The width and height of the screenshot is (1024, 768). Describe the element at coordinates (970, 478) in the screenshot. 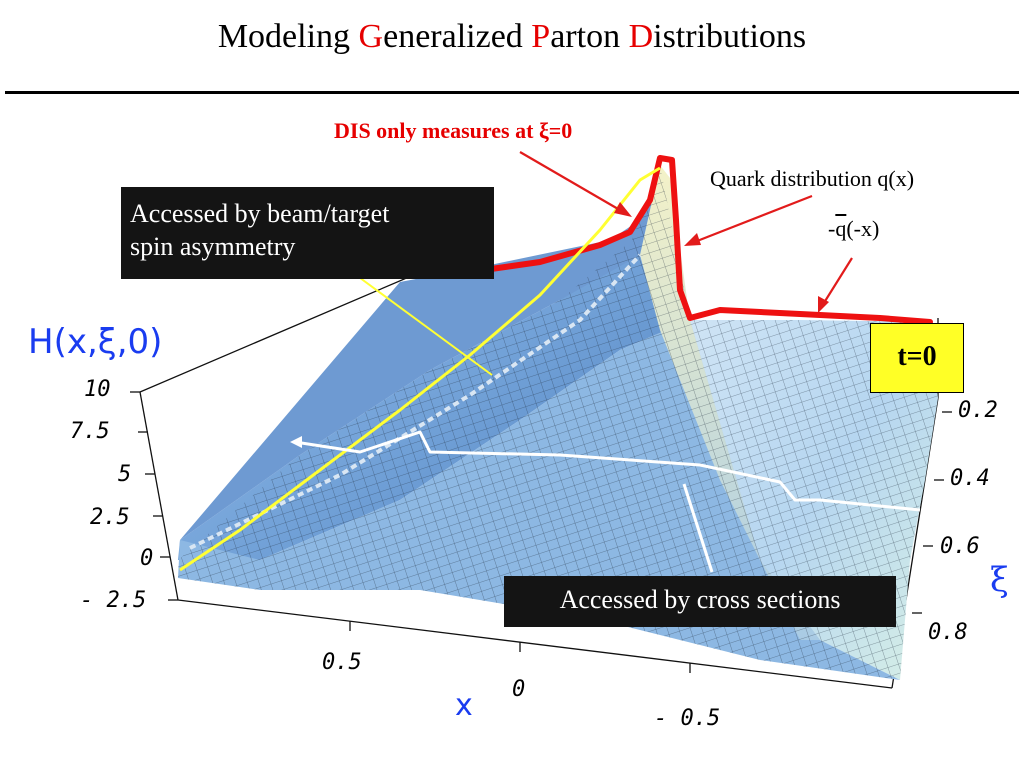

I see `xi-tick: 0.4` at that location.